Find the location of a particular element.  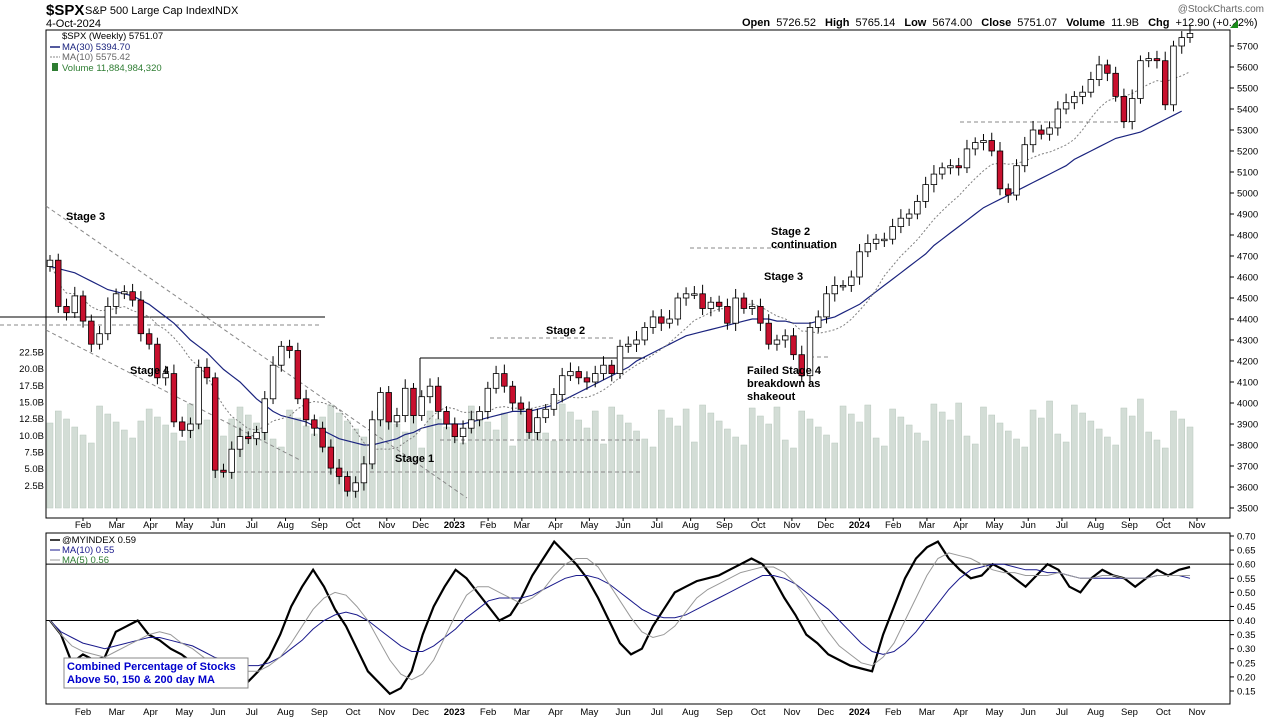

volume-bars is located at coordinates (620, 453).